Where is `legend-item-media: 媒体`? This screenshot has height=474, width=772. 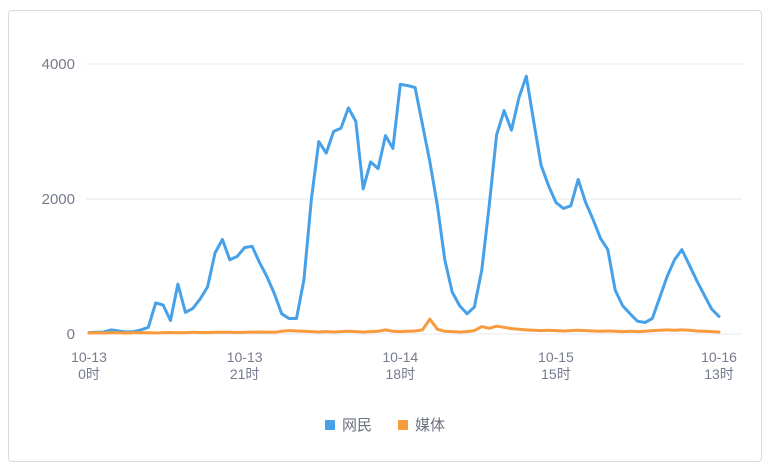 legend-item-media: 媒体 is located at coordinates (421, 424).